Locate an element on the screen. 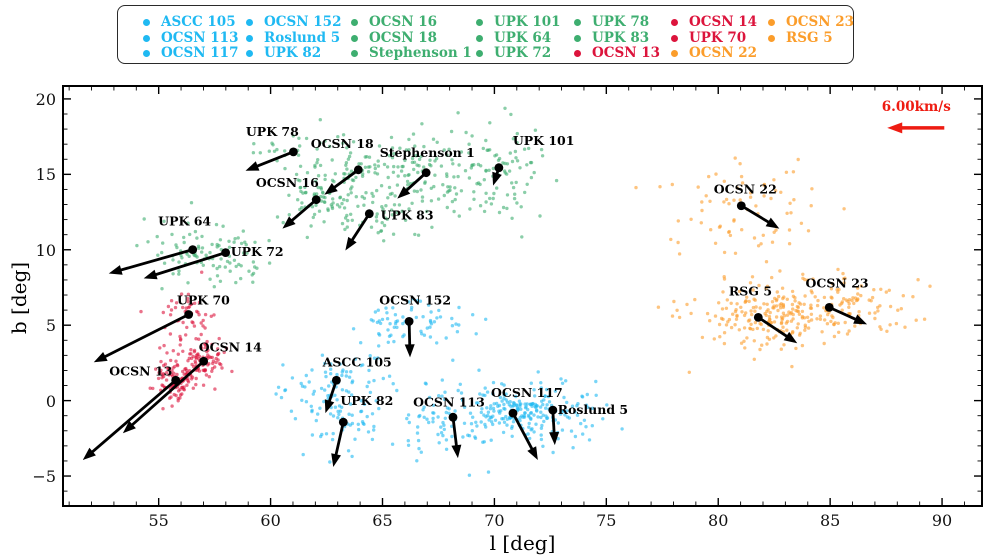 Image resolution: width=989 pixels, height=560 pixels. cluster-label: Roslund 5 is located at coordinates (593, 409).